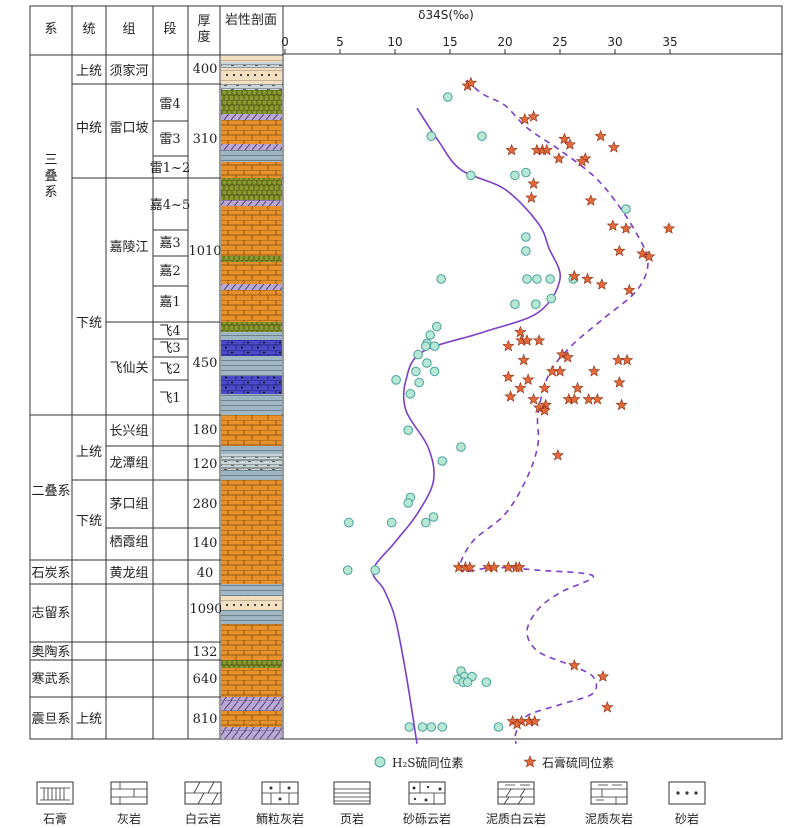  What do you see at coordinates (203, 29) in the screenshot?
I see `header-thickness: 厚度` at bounding box center [203, 29].